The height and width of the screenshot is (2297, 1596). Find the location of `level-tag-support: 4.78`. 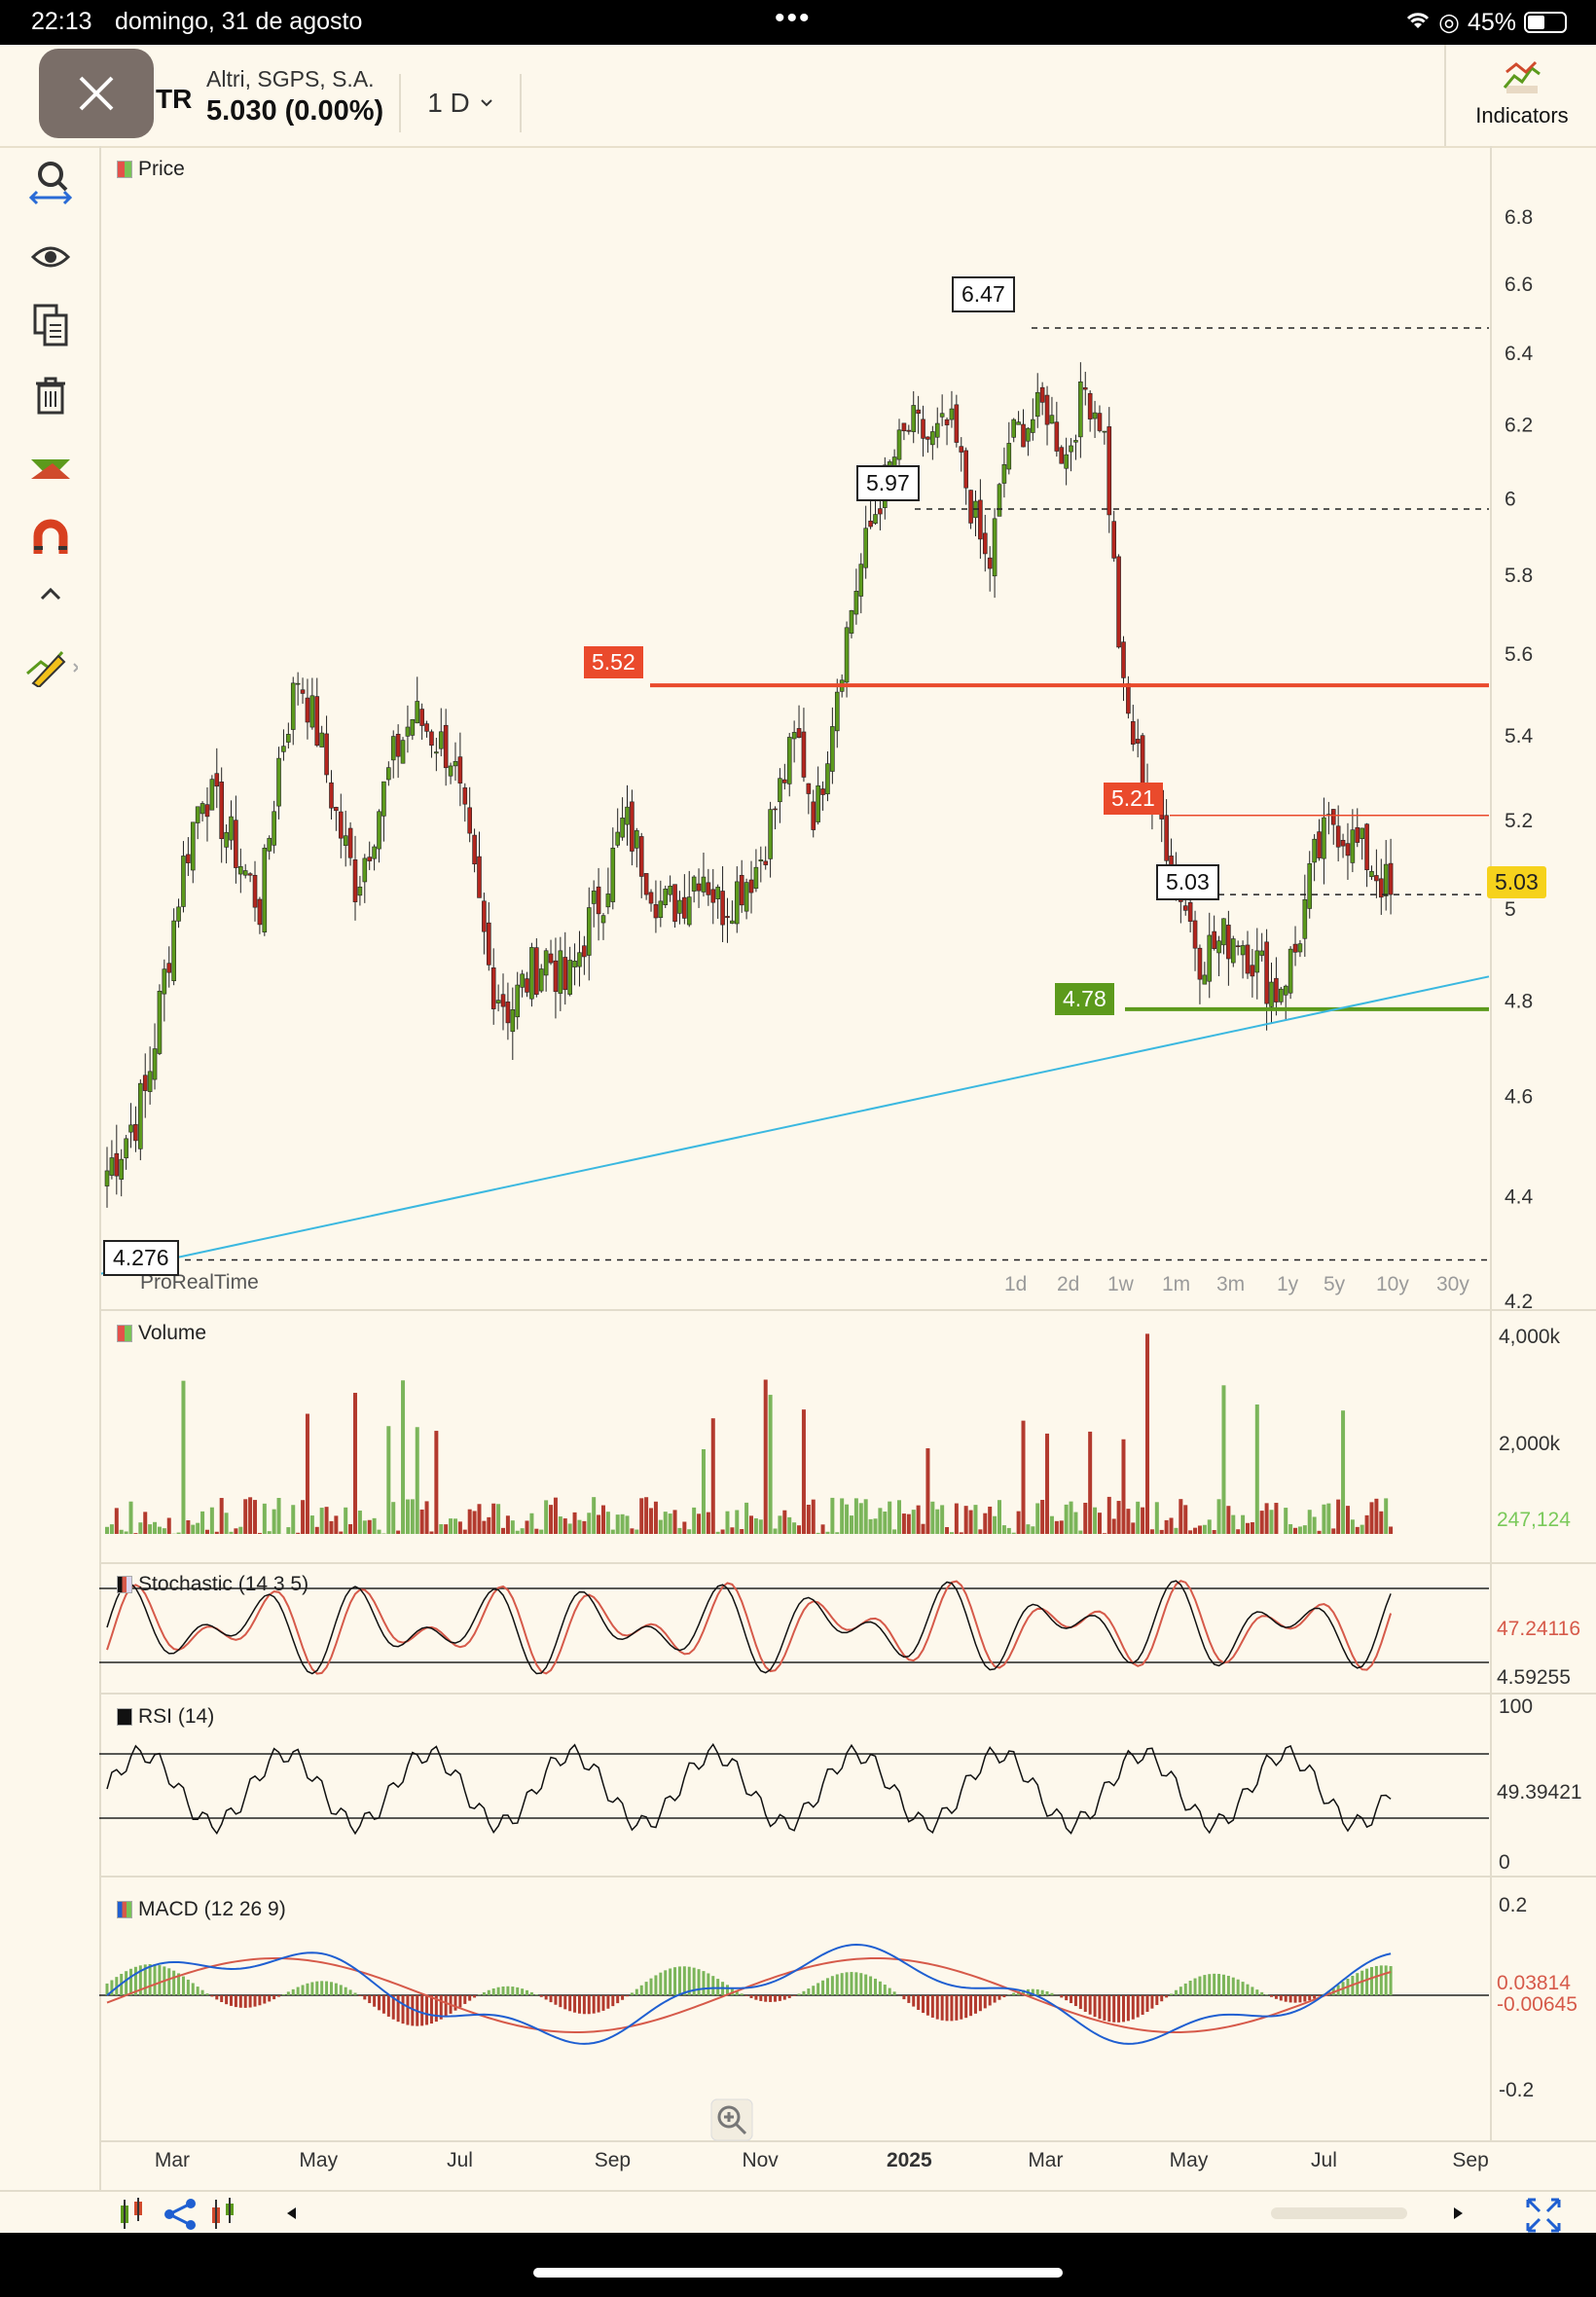

level-tag-support: 4.78 is located at coordinates (1084, 999).